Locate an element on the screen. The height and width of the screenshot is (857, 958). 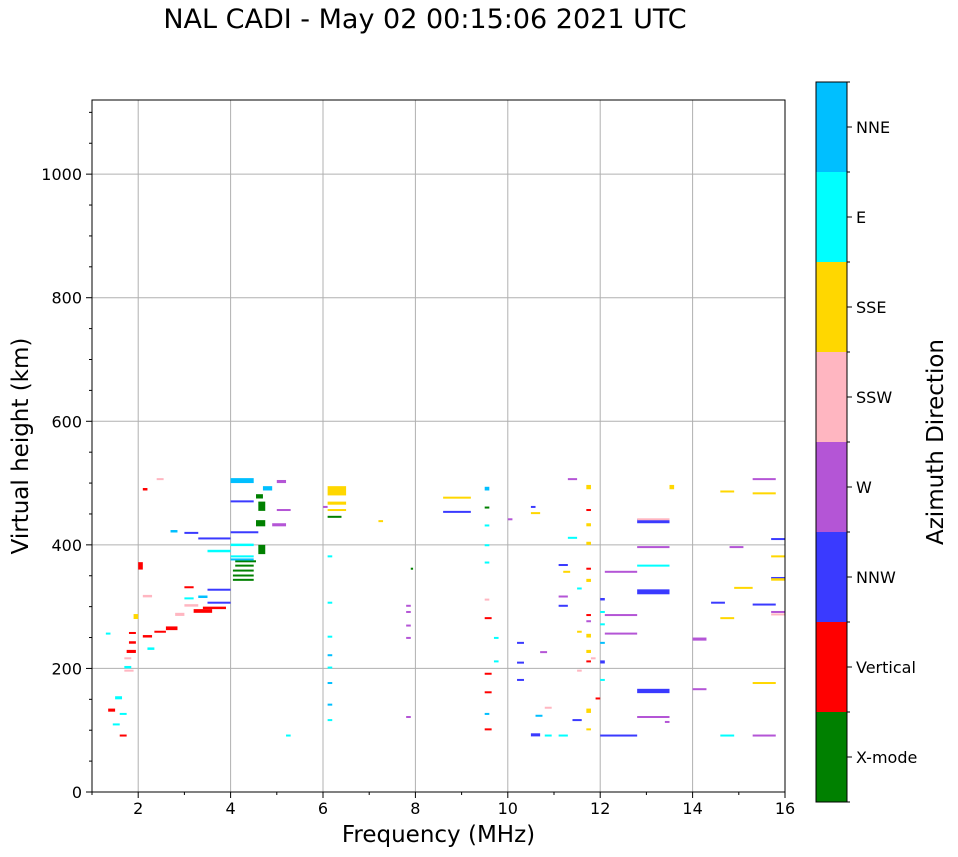
colorbar-tick-label: SSW is located at coordinates (874, 397).